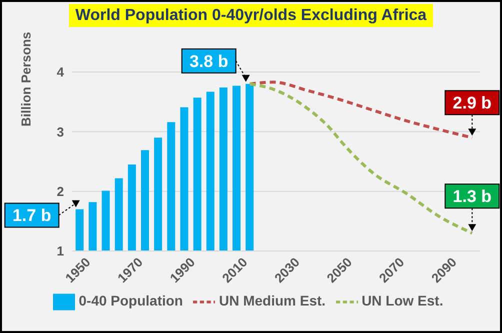 The width and height of the screenshot is (502, 333). Describe the element at coordinates (251, 15) in the screenshot. I see `chart-title: World Population 0-40yr/olds Excluding Africa` at that location.